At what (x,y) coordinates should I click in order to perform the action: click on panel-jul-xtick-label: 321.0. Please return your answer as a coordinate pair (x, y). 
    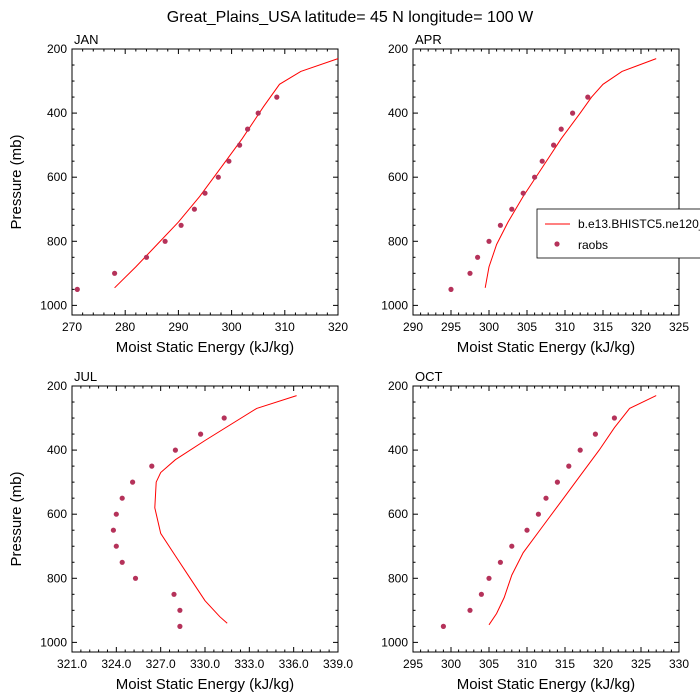
    Looking at the image, I should click on (72, 664).